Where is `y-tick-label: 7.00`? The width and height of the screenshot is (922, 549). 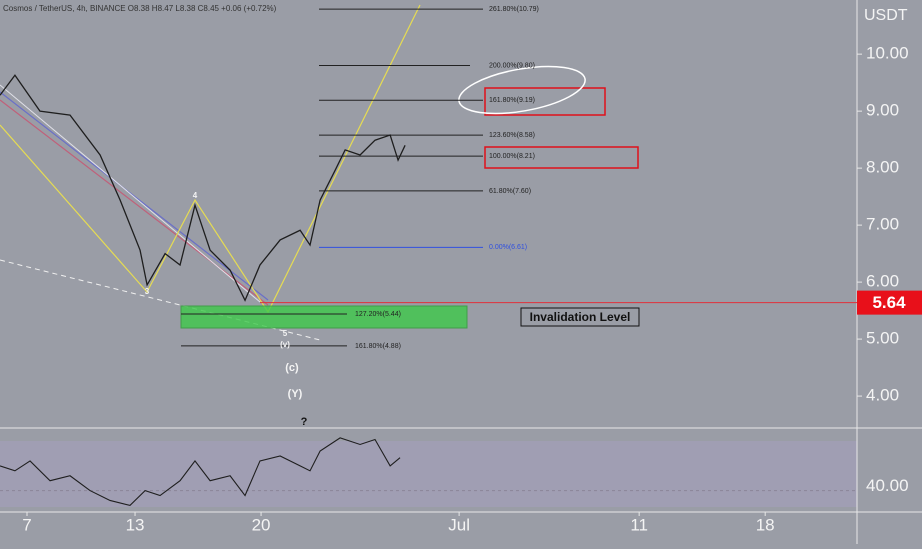 y-tick-label: 7.00 is located at coordinates (882, 224).